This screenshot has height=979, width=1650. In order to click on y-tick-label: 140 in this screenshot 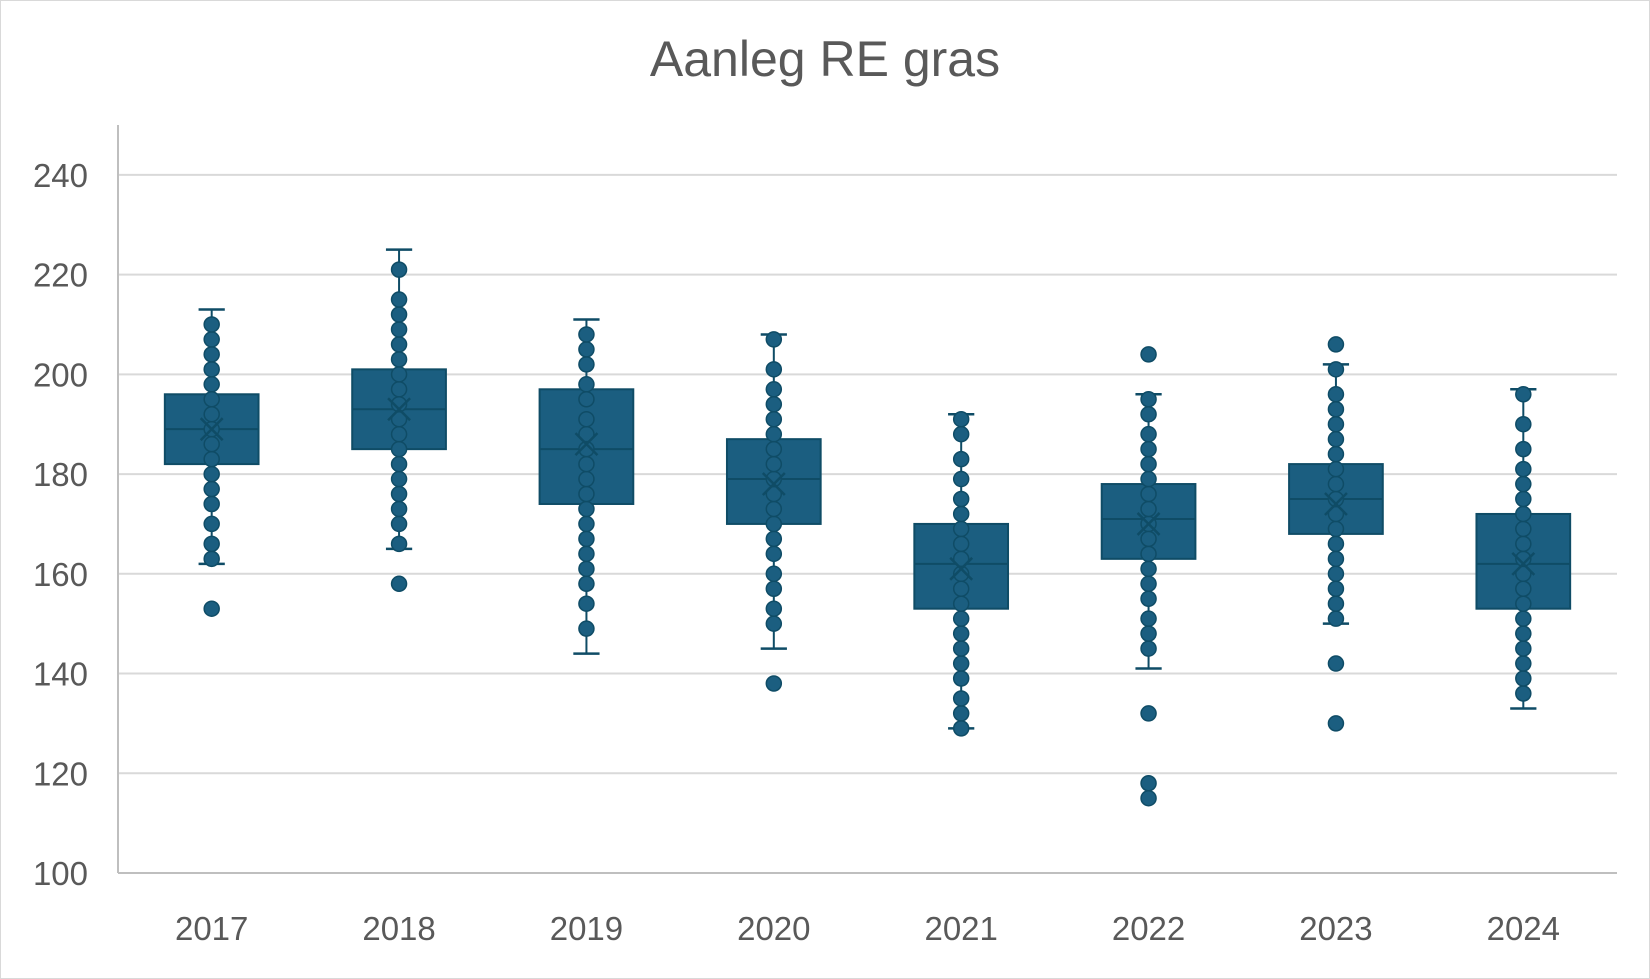, I will do `click(60, 674)`.